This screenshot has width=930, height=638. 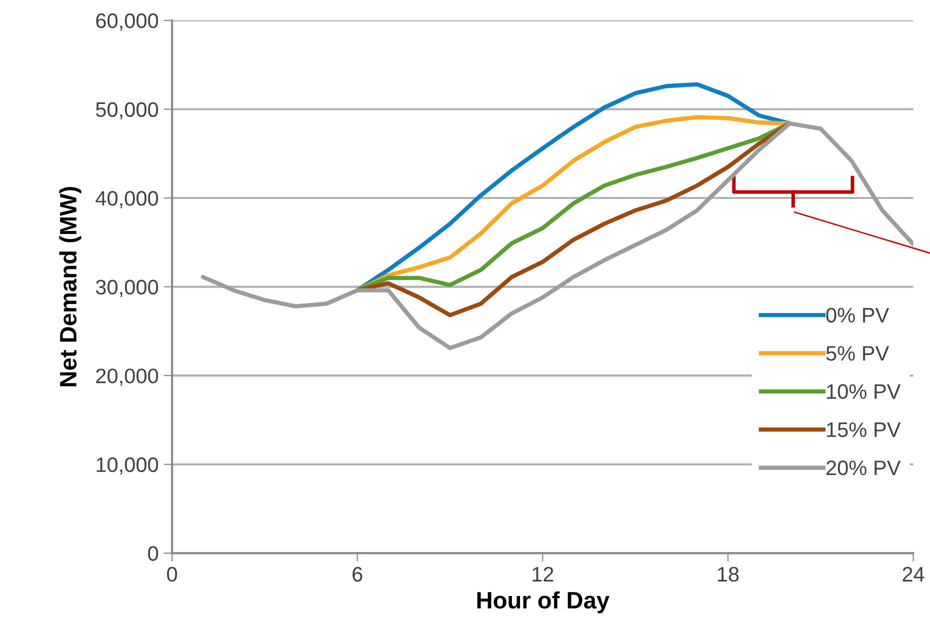 I want to click on x-tick-label: 6, so click(x=357, y=574).